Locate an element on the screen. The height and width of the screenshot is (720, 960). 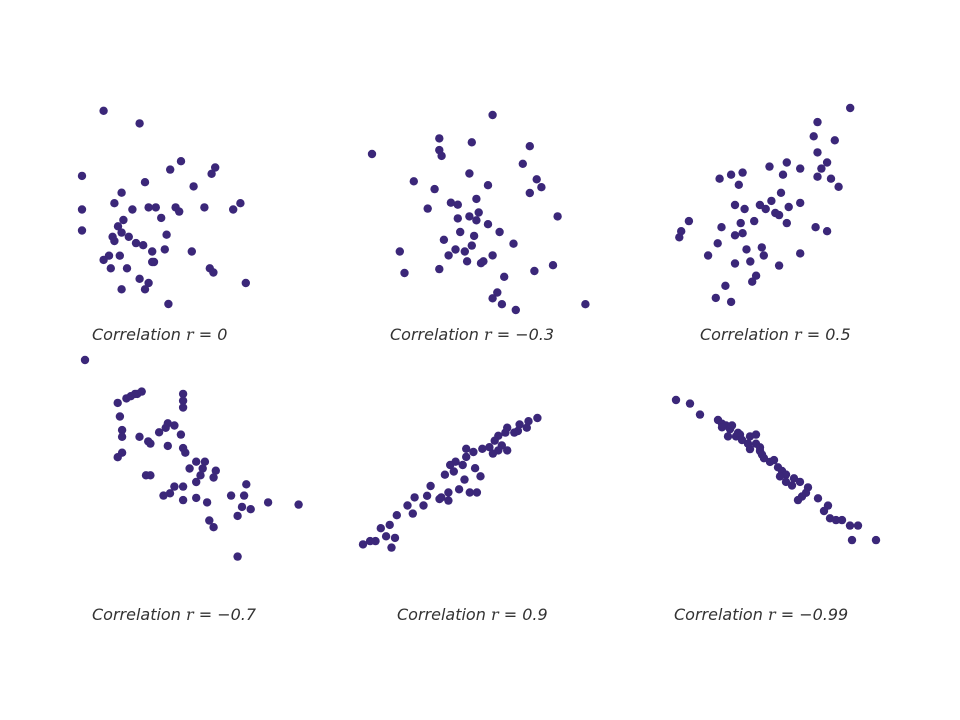
r-value: 0.9 is located at coordinates (535, 614).